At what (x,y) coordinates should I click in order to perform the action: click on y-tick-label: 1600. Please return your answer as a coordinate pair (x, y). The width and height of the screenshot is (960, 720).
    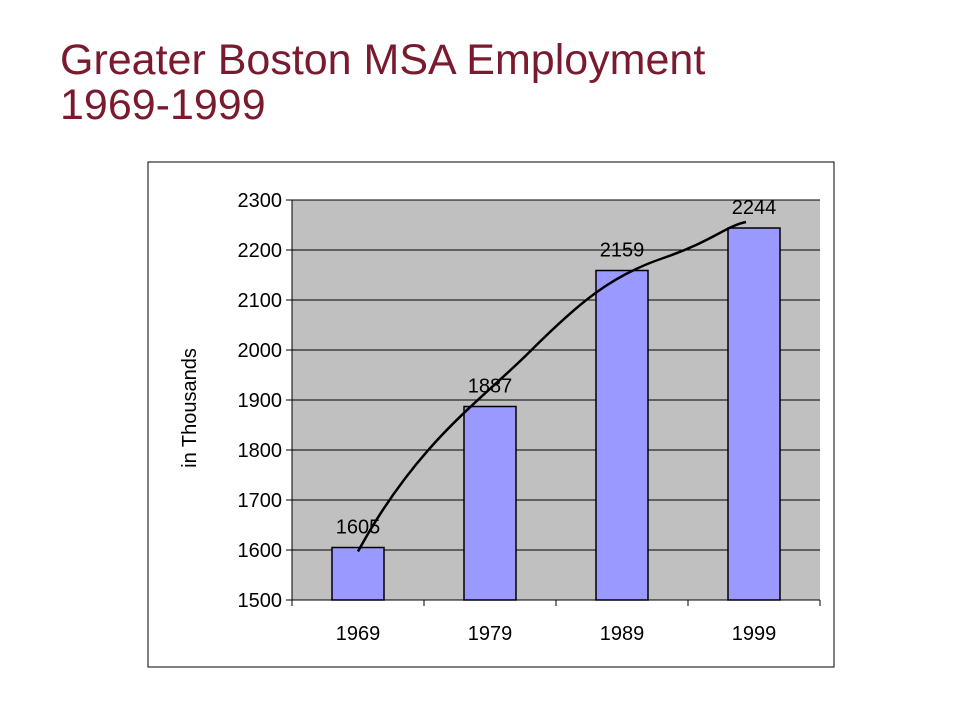
    Looking at the image, I should click on (260, 551).